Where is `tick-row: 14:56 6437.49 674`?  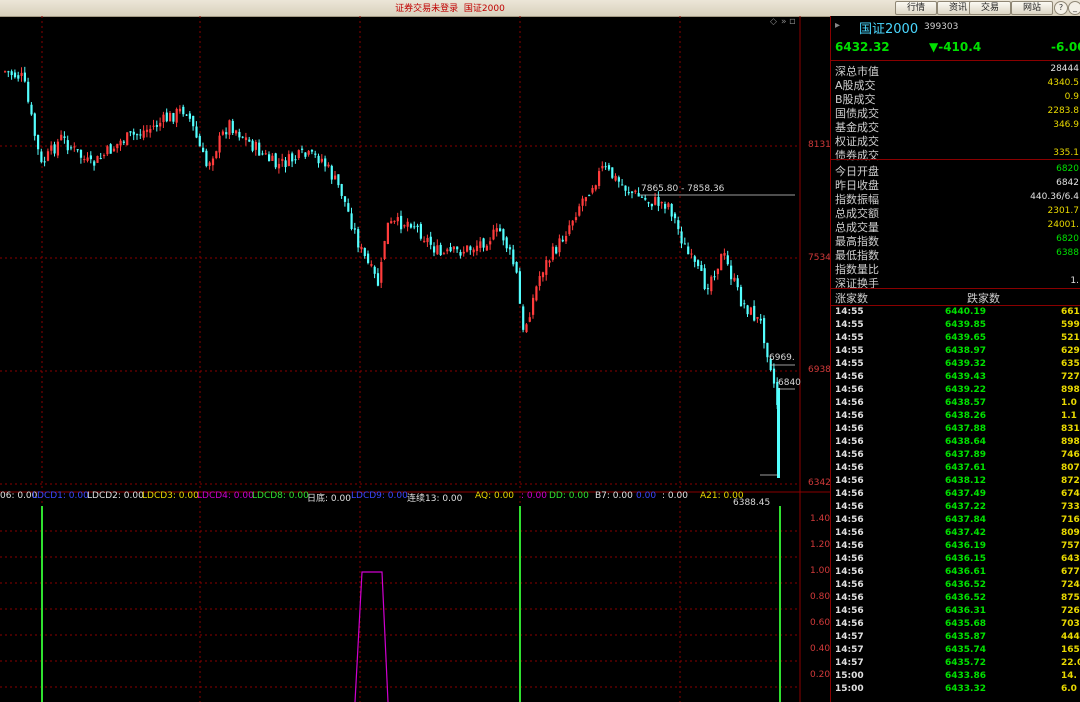
tick-row: 14:56 6437.49 674 is located at coordinates (955, 495).